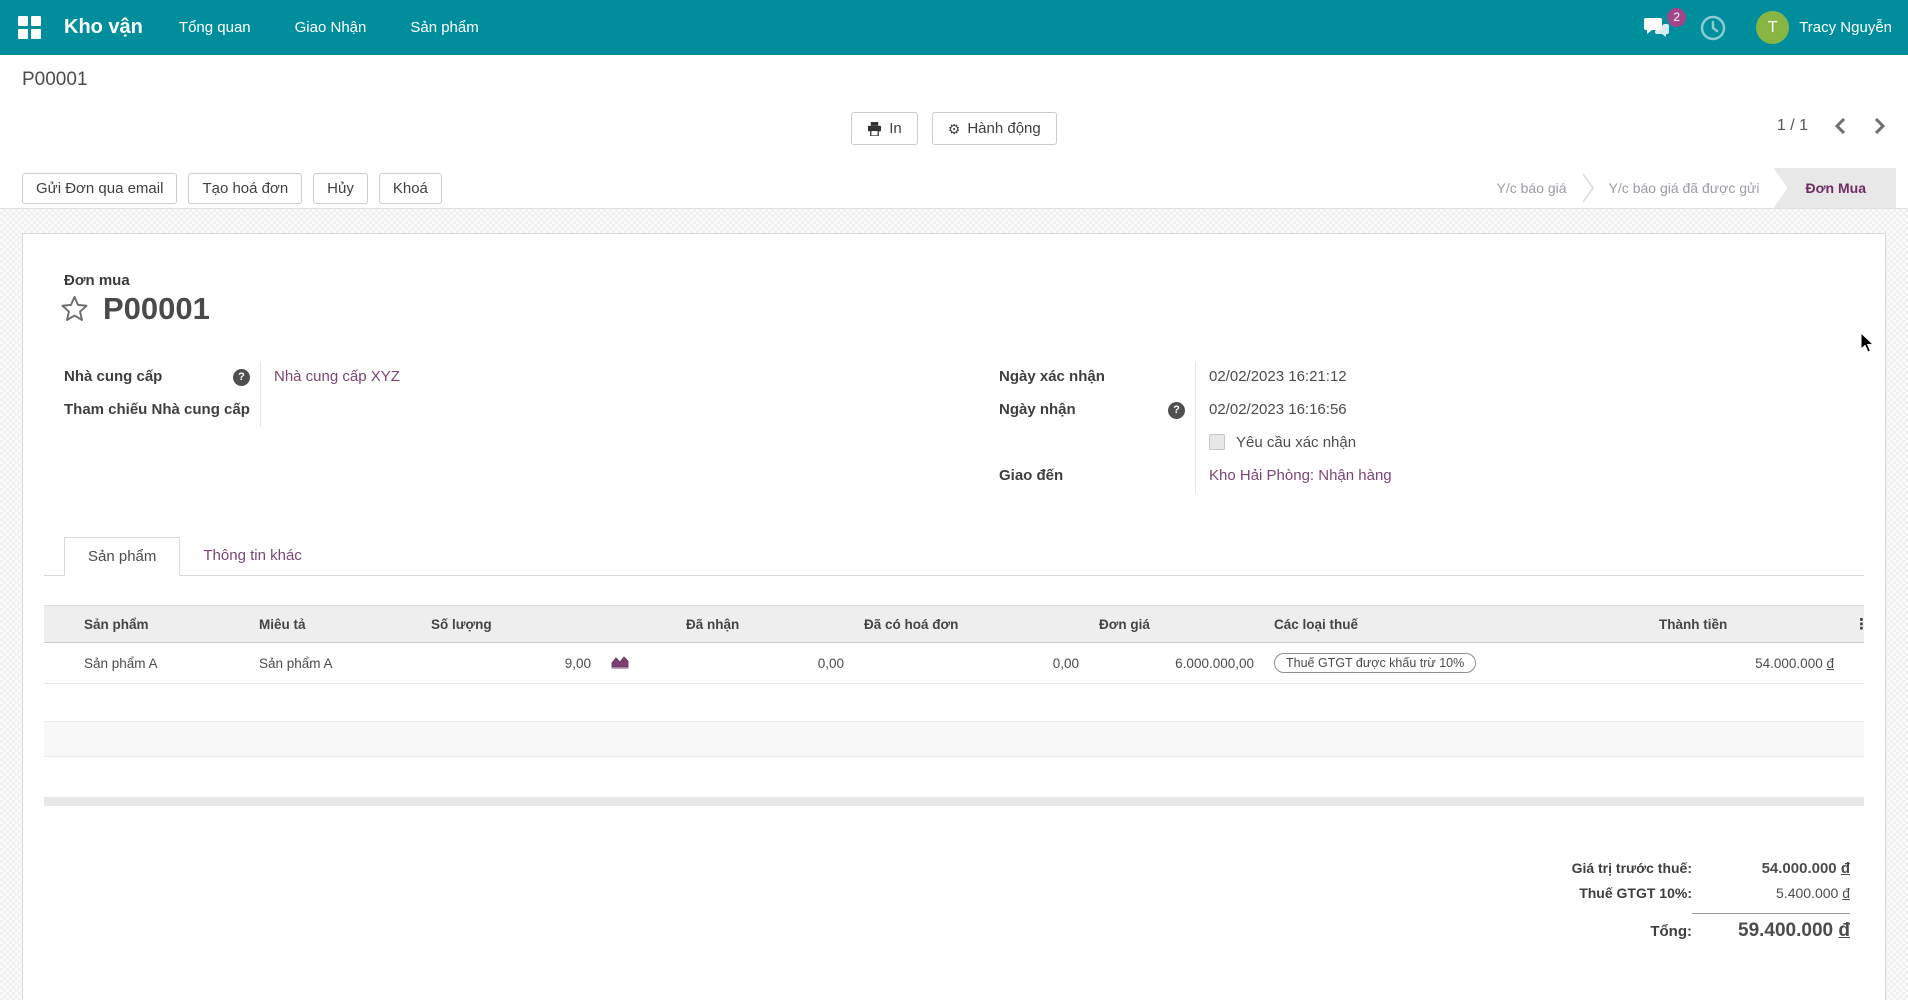  What do you see at coordinates (252, 555) in the screenshot?
I see `tab-other-info: Thông tin khác` at bounding box center [252, 555].